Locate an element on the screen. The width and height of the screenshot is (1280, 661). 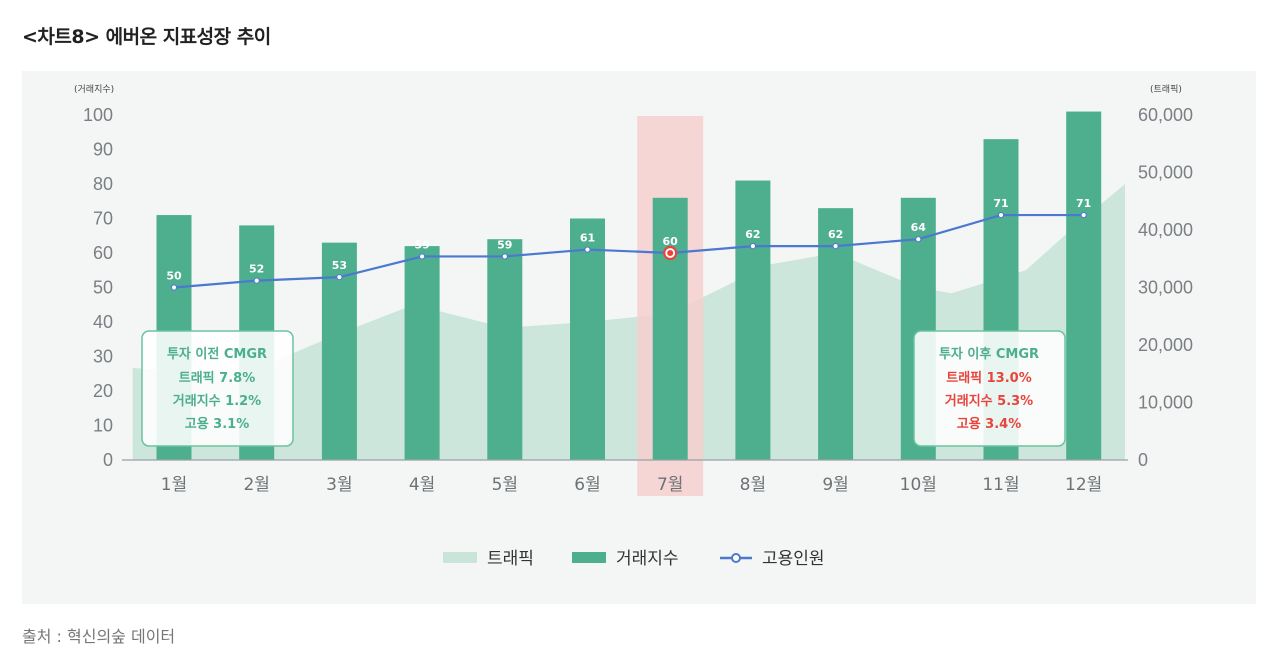
employment-data-label: 61 is located at coordinates (587, 238).